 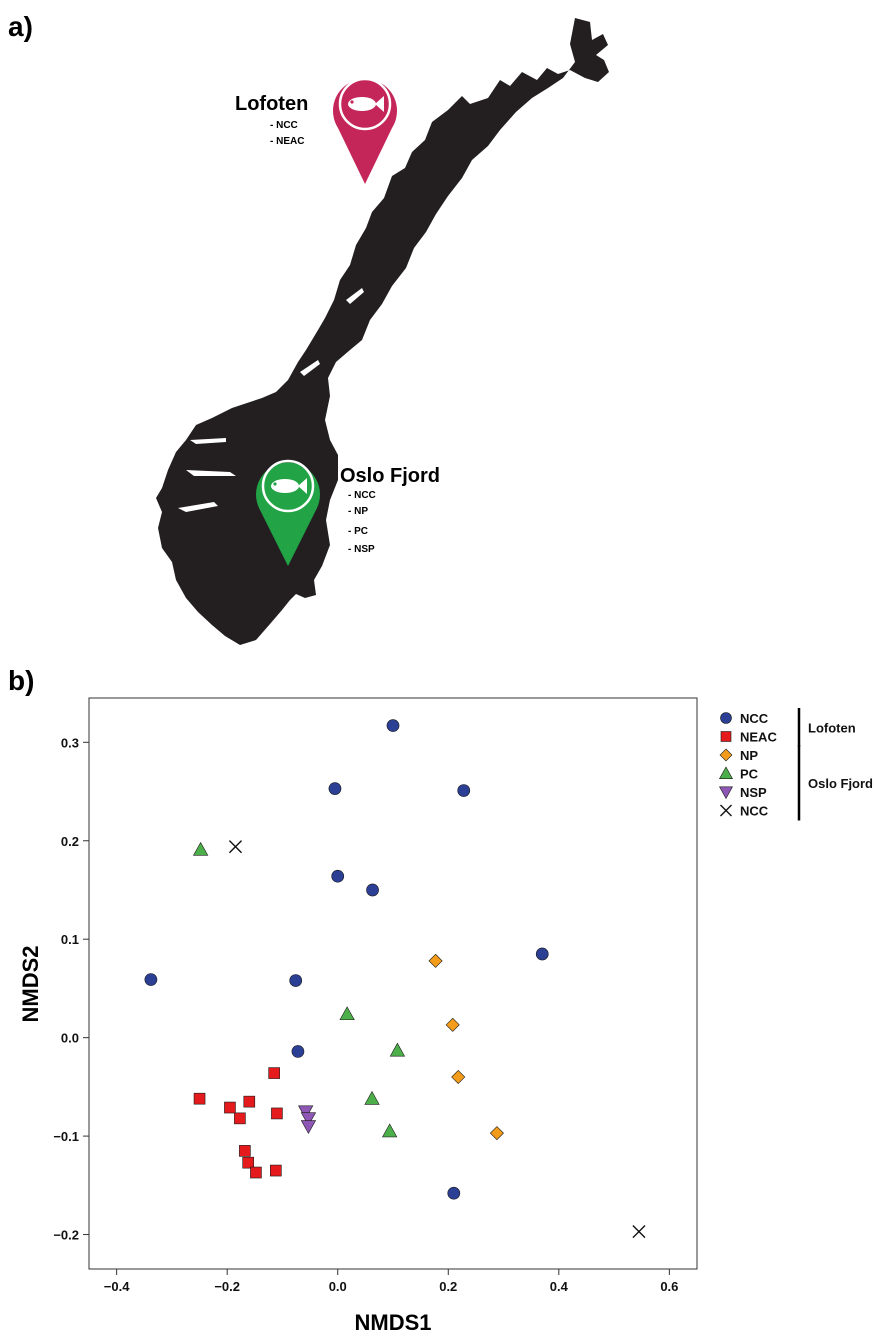 I want to click on legend-label: NEAC, so click(x=758, y=737).